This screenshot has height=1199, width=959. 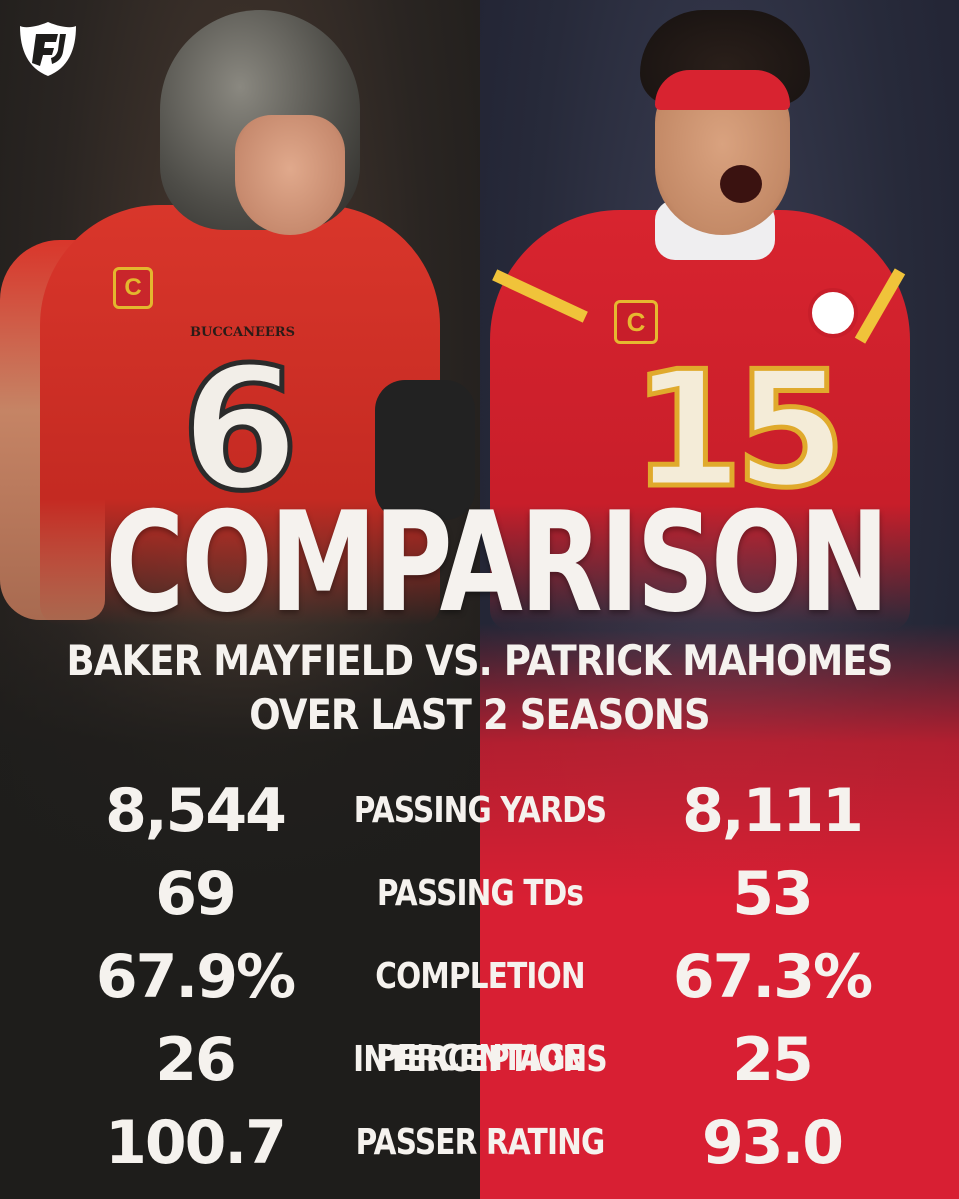 I want to click on stat-label: INTERCEPTIONS, so click(x=480, y=1059).